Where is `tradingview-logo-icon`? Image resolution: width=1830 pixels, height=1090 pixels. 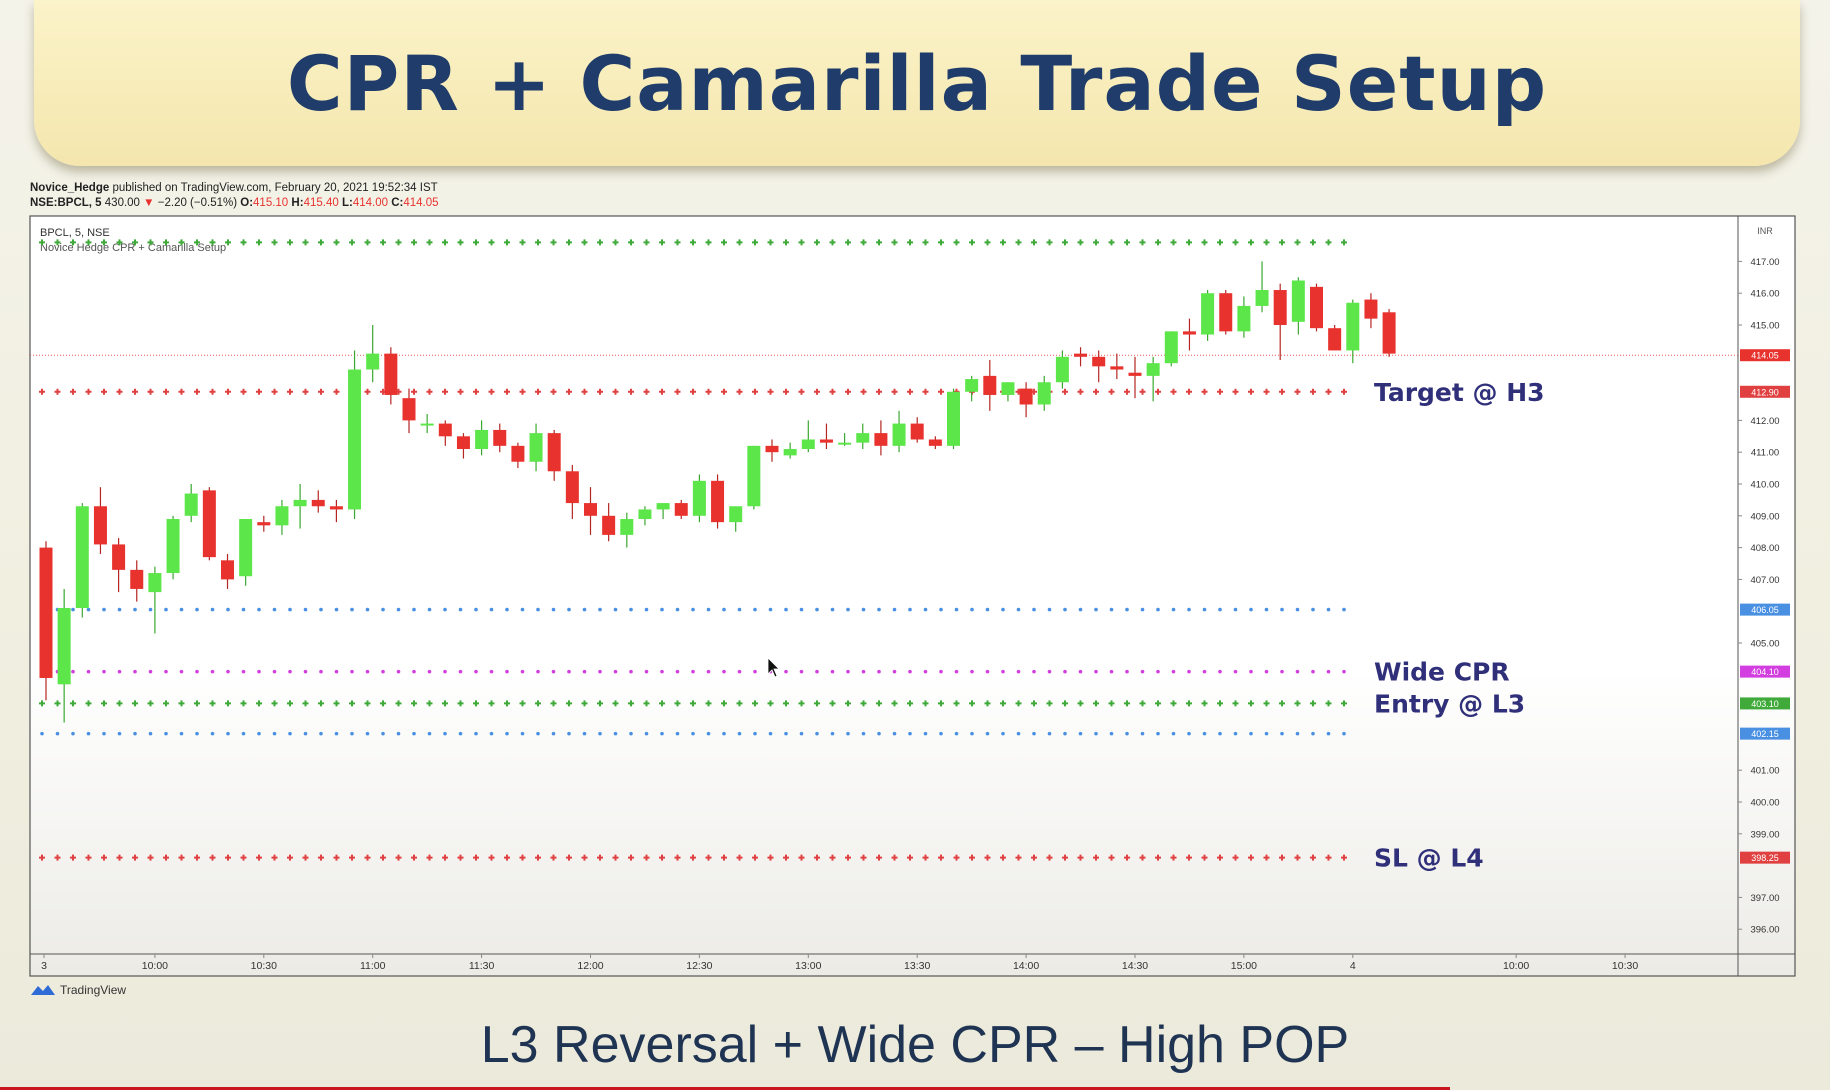 tradingview-logo-icon is located at coordinates (43, 990).